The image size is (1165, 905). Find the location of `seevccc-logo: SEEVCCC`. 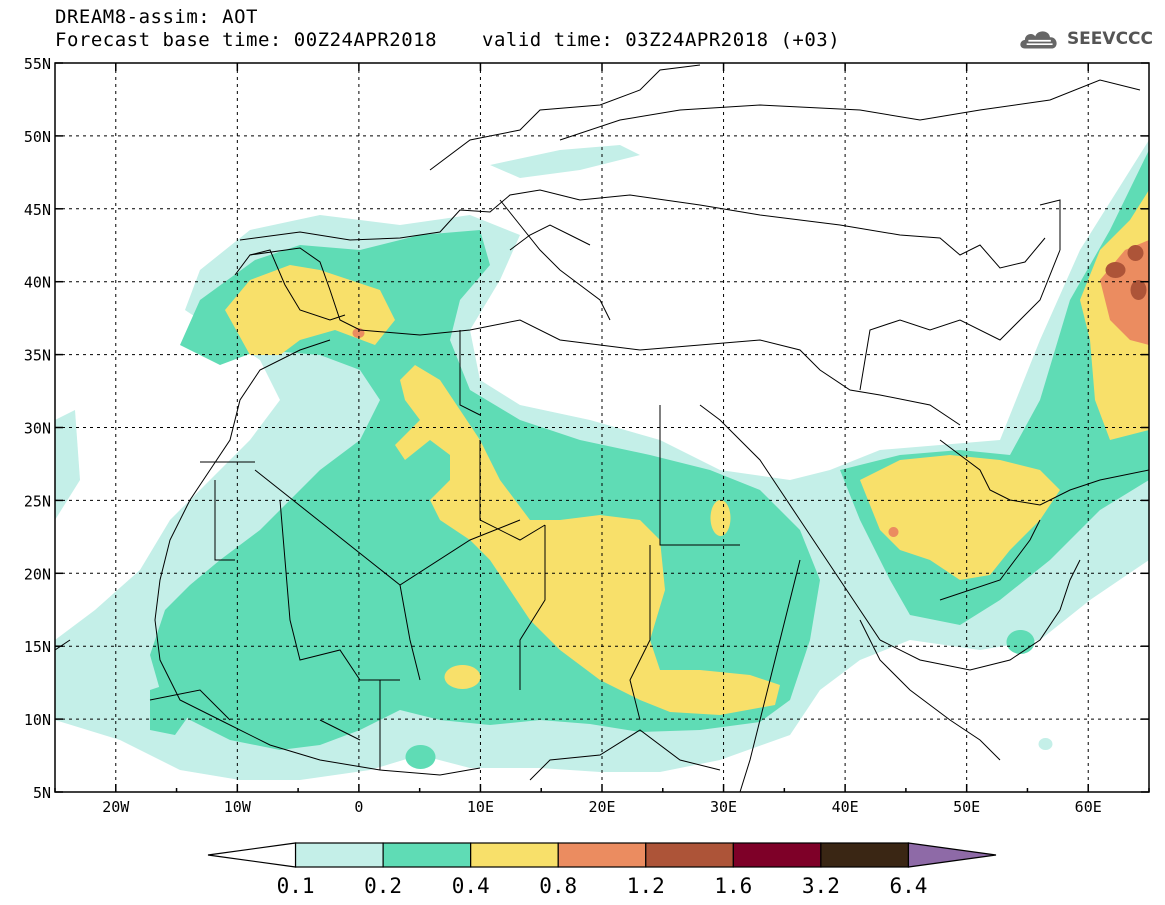

seevccc-logo: SEEVCCC is located at coordinates (1085, 39).